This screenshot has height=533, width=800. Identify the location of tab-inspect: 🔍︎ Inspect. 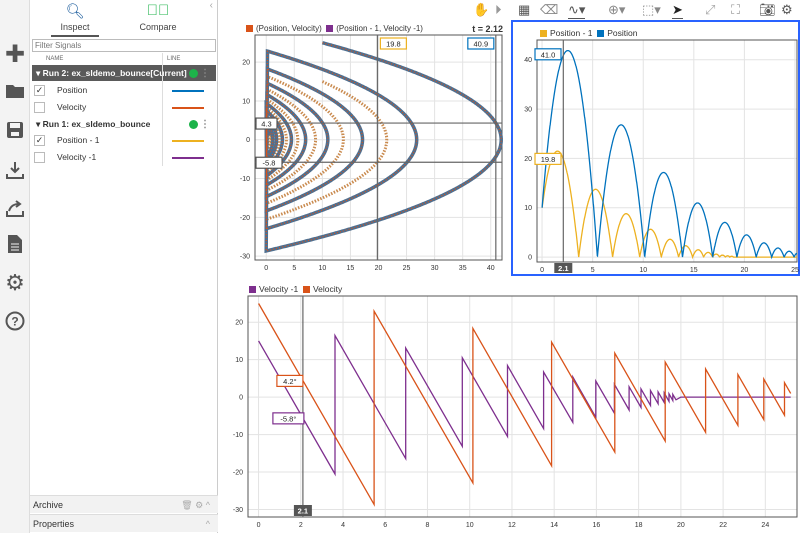
(75, 19).